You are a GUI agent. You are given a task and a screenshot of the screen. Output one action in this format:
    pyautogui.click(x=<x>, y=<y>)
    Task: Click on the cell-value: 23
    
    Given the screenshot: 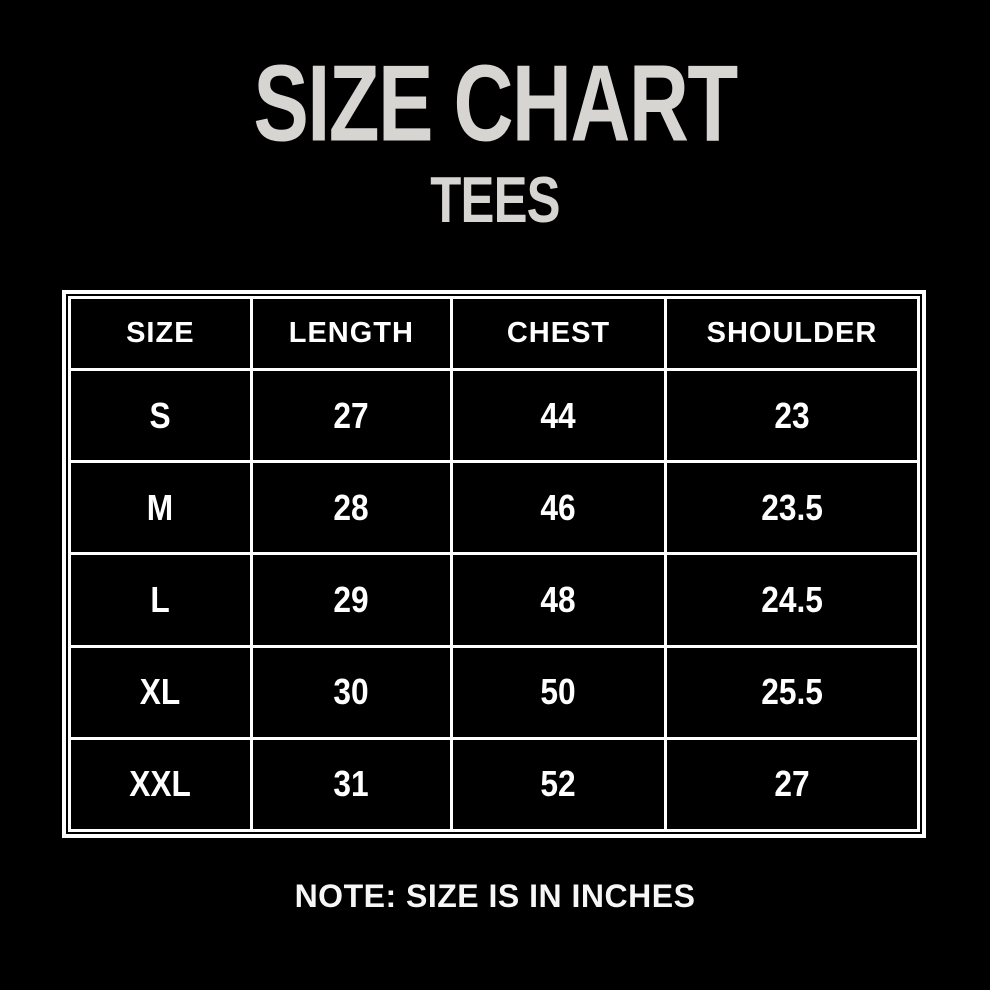 What is the action you would take?
    pyautogui.click(x=792, y=415)
    